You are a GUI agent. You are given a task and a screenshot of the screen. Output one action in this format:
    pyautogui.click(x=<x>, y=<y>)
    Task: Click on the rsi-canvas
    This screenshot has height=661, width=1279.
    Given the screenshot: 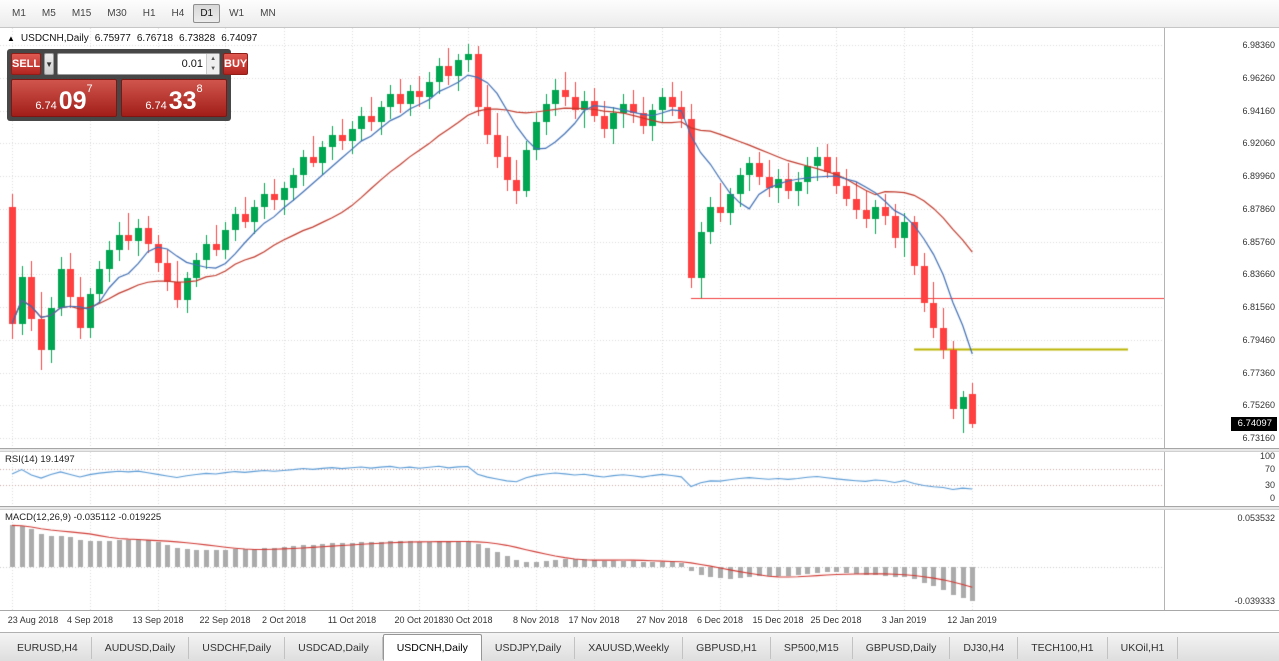 What is the action you would take?
    pyautogui.click(x=582, y=479)
    